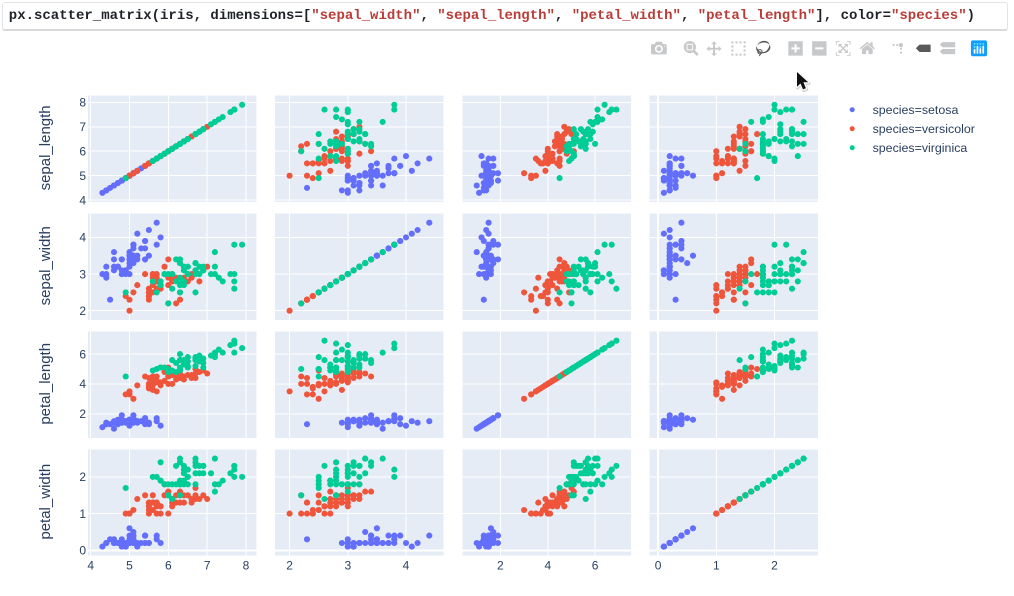 This screenshot has height=596, width=1014. I want to click on svg-text: petal_length, so click(45, 384).